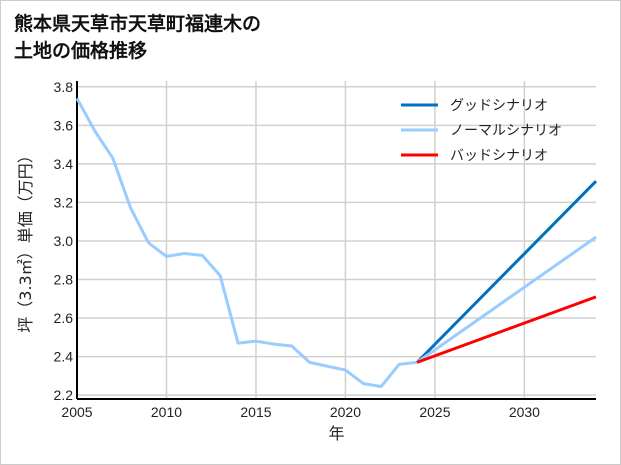 This screenshot has width=621, height=465. What do you see at coordinates (524, 412) in the screenshot?
I see `x-tick-label: 2030` at bounding box center [524, 412].